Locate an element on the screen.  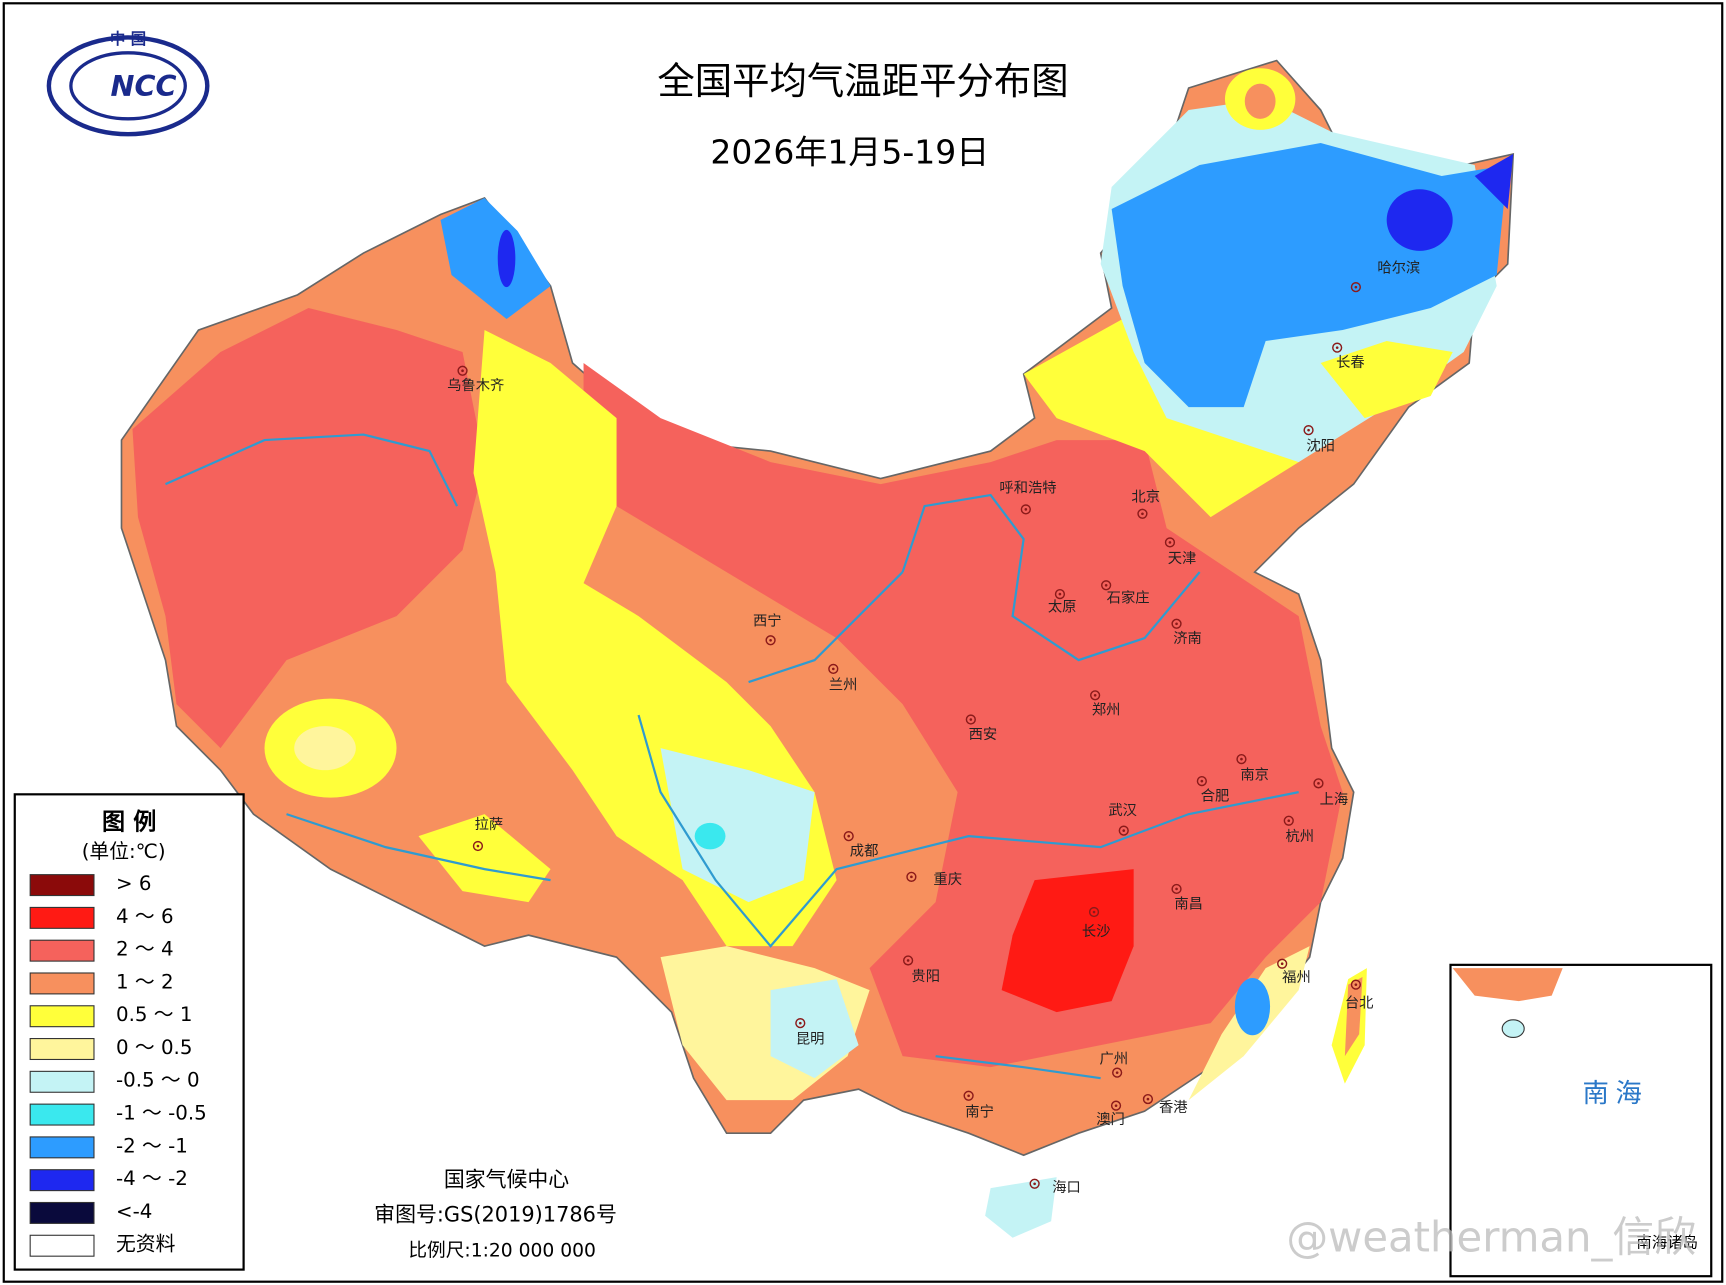
city-label: 西安 is located at coordinates (983, 734).